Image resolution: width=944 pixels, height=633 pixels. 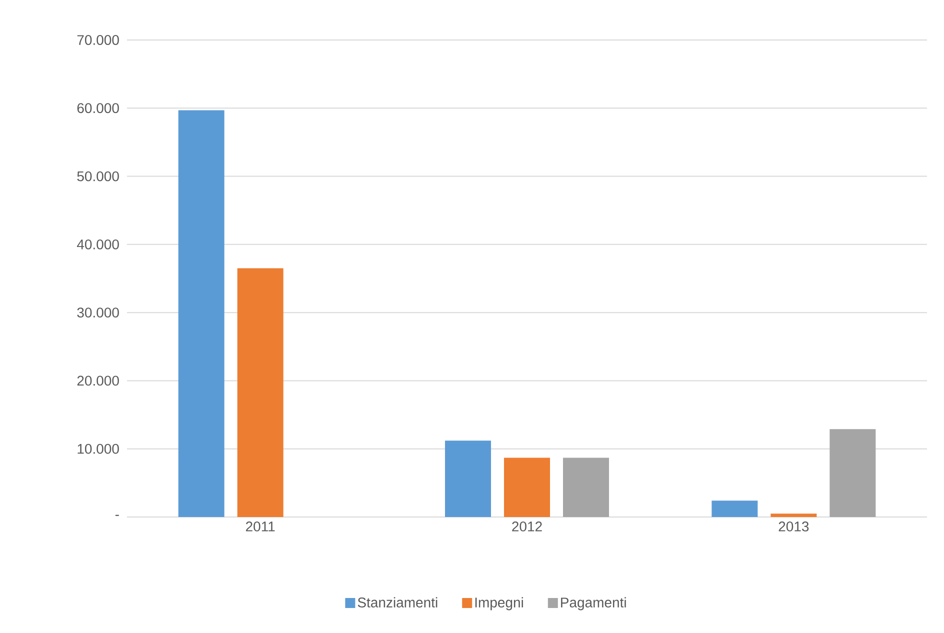 What do you see at coordinates (593, 603) in the screenshot?
I see `legend-label: Pagamenti` at bounding box center [593, 603].